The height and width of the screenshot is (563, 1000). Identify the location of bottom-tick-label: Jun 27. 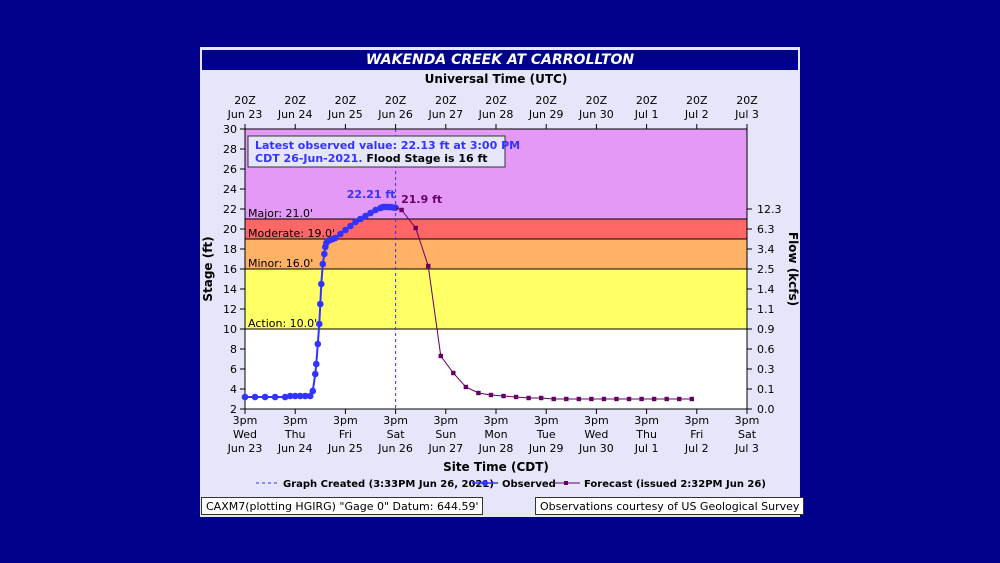
(445, 448).